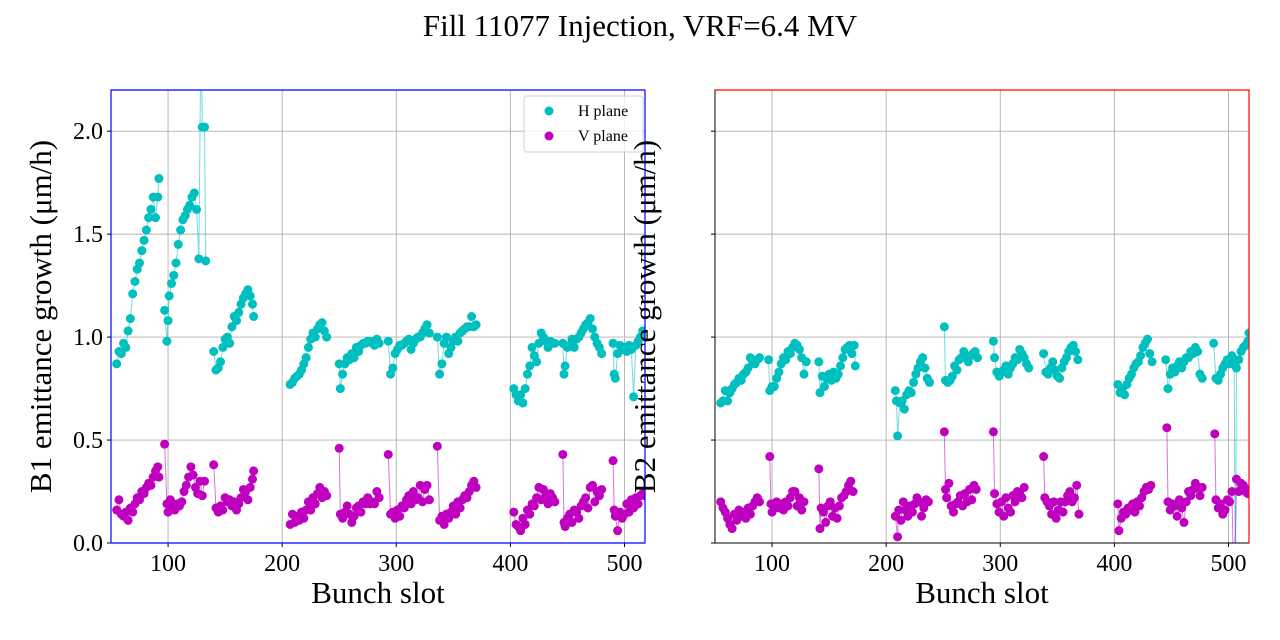  What do you see at coordinates (88, 235) in the screenshot?
I see `y-tick-label: 1.5` at bounding box center [88, 235].